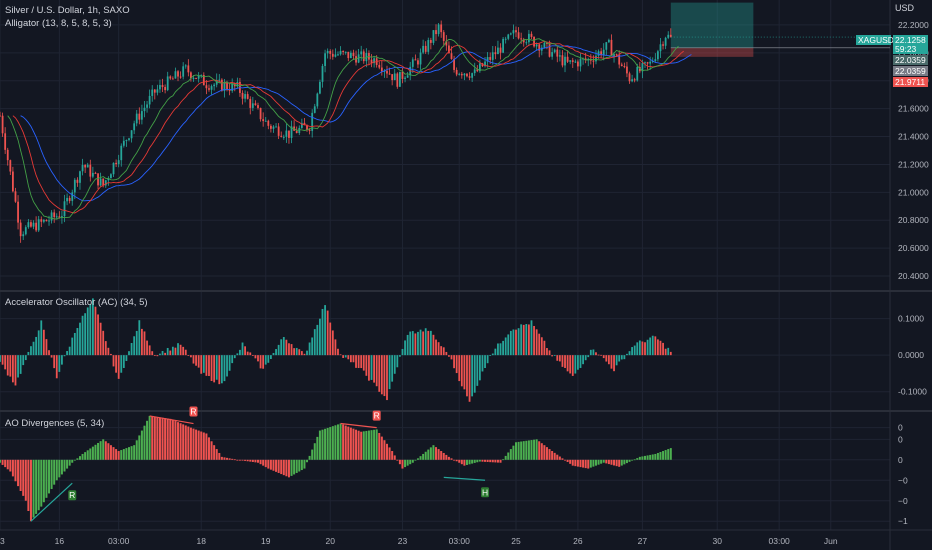  What do you see at coordinates (460, 541) in the screenshot?
I see `time-tick-label: 03:00` at bounding box center [460, 541].